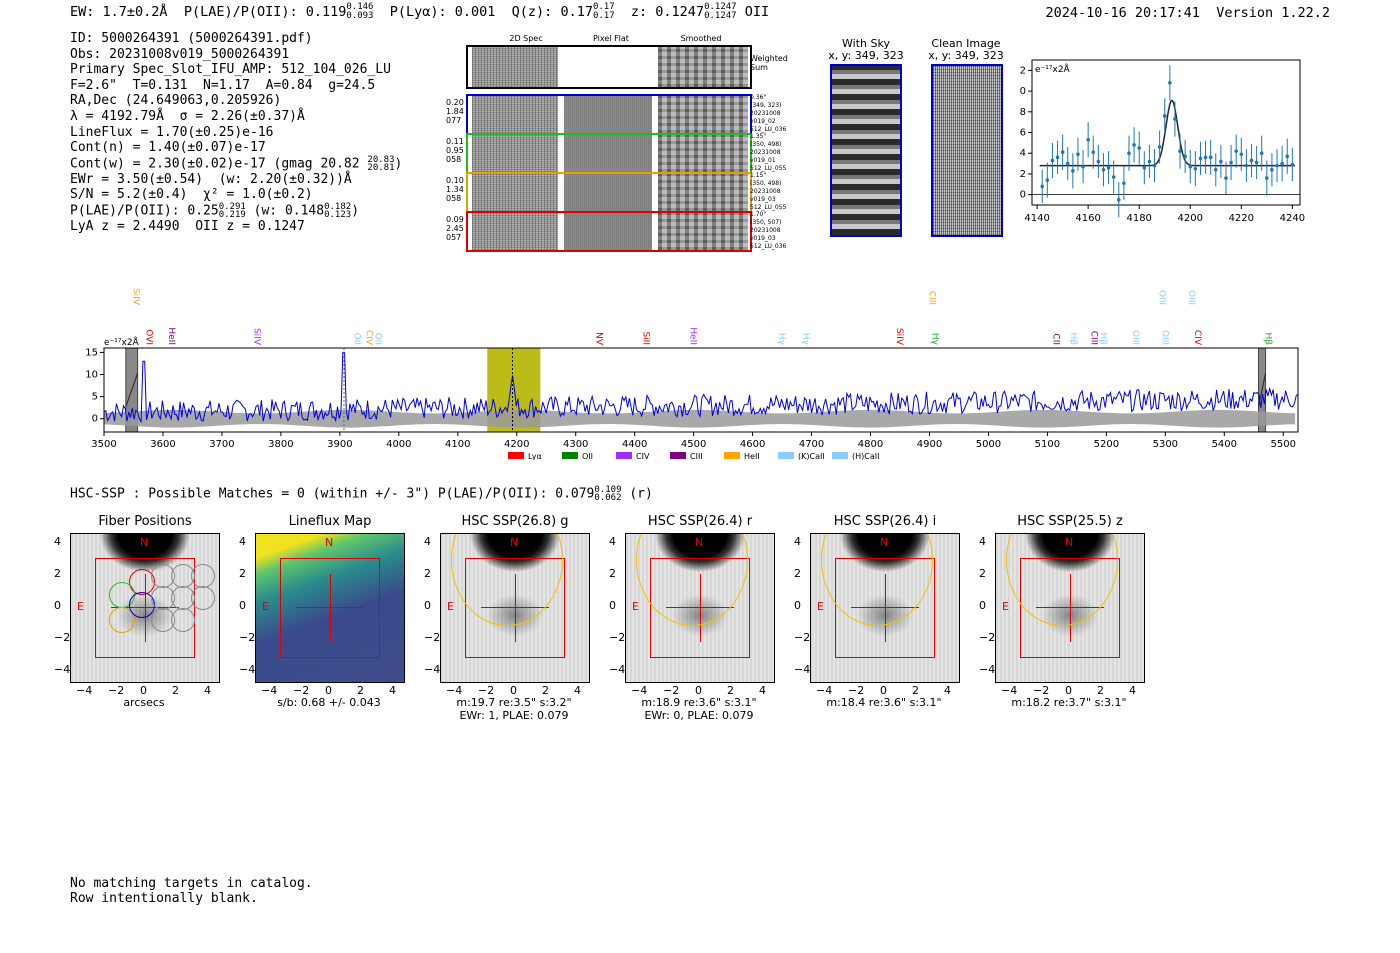 The image size is (1400, 953). I want to click on spec2d-cell-pixelflat, so click(608, 192).